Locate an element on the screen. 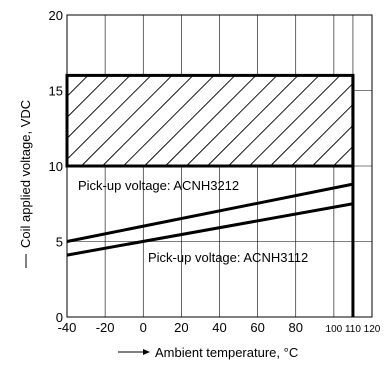 Image resolution: width=389 pixels, height=370 pixels. x-tick-label: 110 is located at coordinates (353, 329).